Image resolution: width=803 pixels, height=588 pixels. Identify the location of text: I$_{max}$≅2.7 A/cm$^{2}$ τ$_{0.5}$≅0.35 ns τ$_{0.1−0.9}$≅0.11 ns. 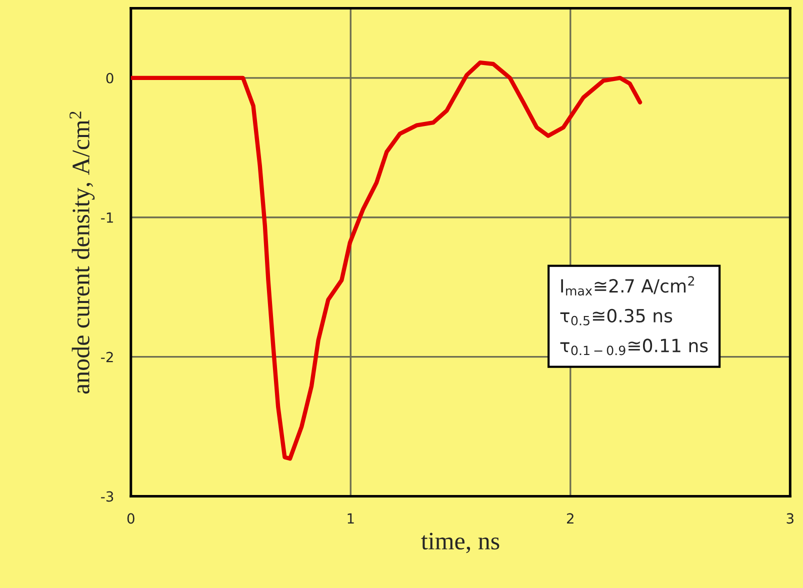
(634, 316).